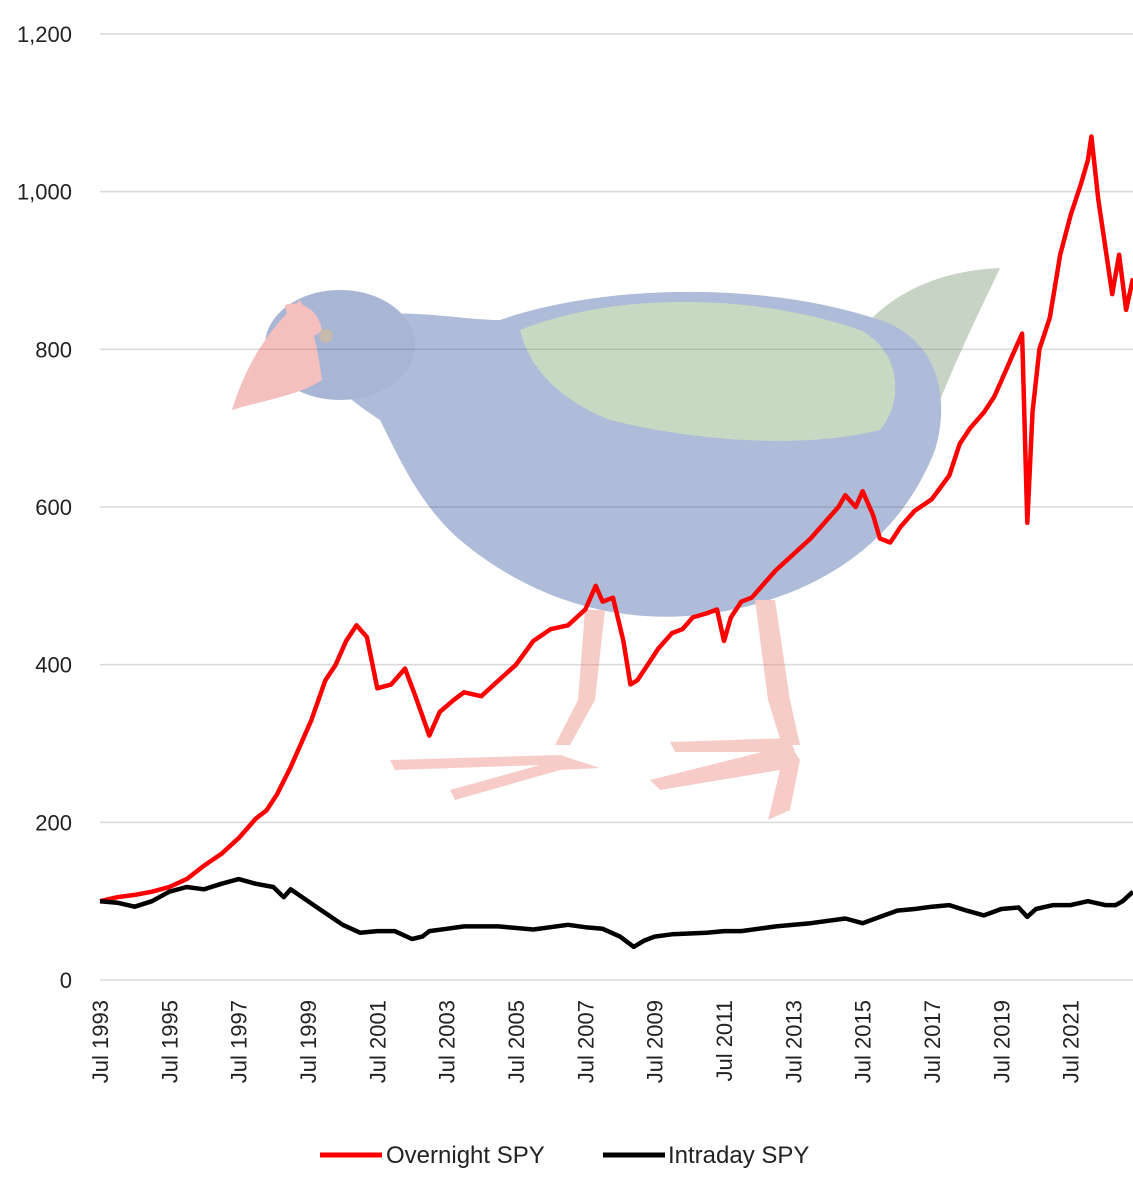 This screenshot has height=1200, width=1133. What do you see at coordinates (53, 822) in the screenshot?
I see `y-tick-label: 200` at bounding box center [53, 822].